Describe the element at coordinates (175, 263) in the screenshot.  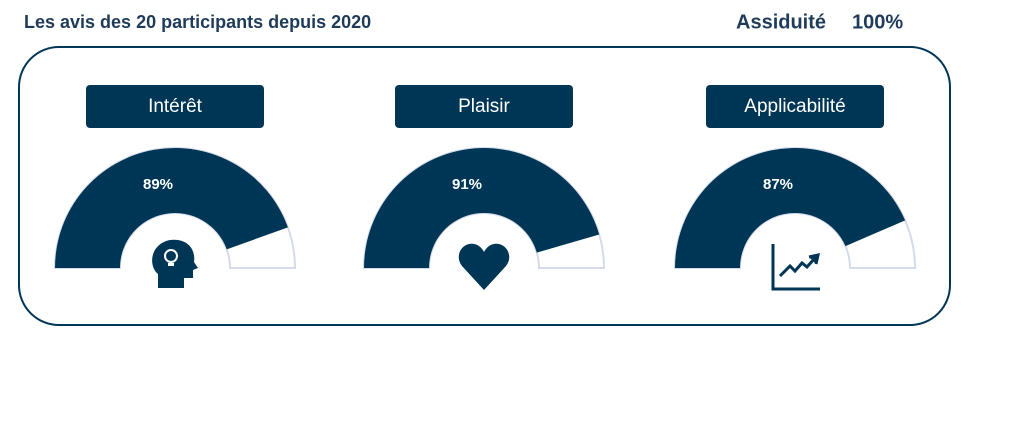
I see `head-icon` at that location.